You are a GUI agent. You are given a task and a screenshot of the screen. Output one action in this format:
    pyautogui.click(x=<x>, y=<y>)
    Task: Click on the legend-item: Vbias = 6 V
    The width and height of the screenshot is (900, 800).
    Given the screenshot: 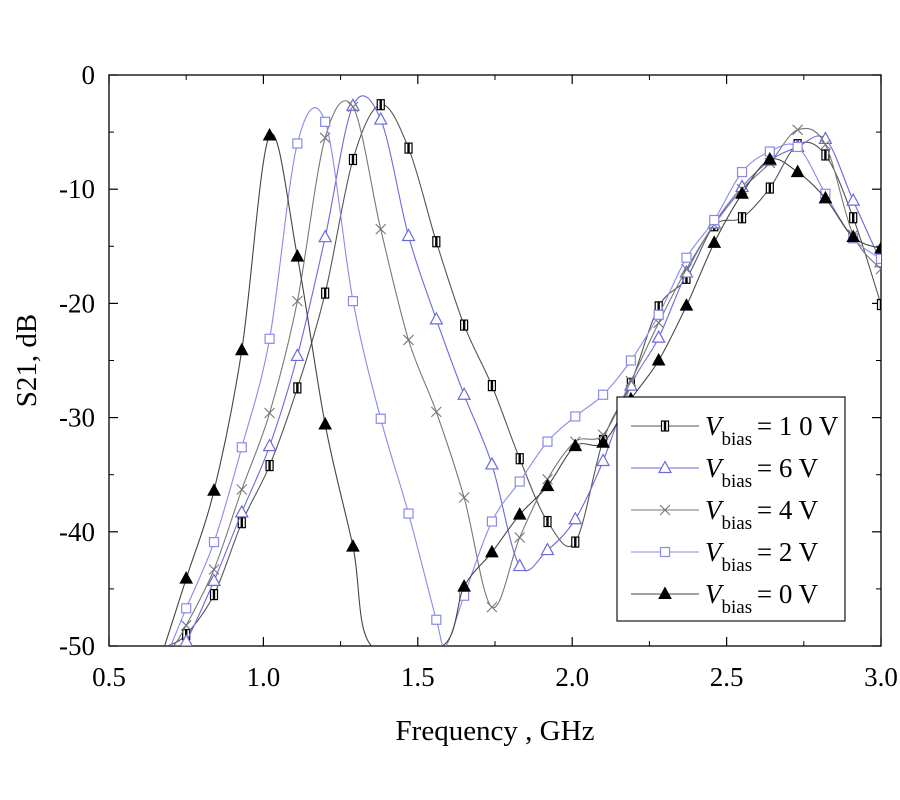 What is the action you would take?
    pyautogui.click(x=725, y=472)
    